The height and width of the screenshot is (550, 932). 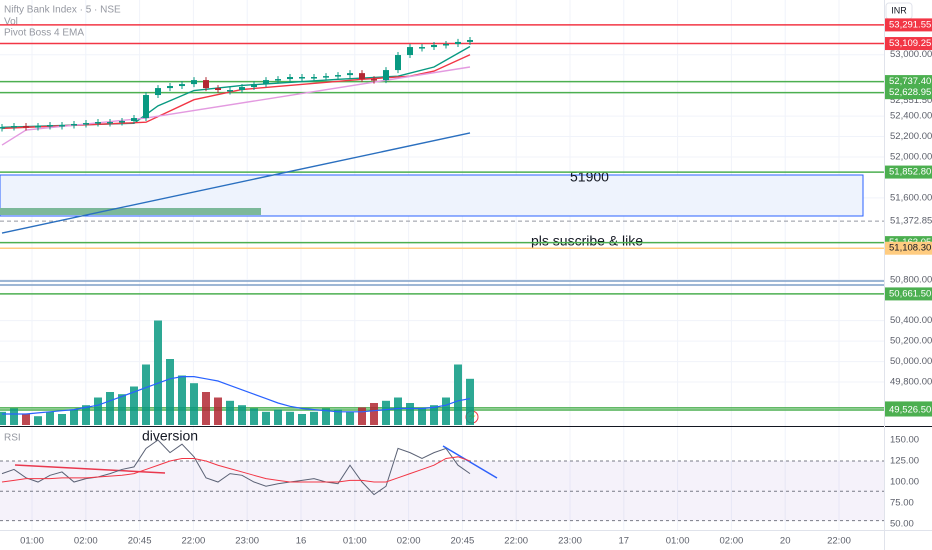 What do you see at coordinates (911, 100) in the screenshot?
I see `price-level-label: 52,551.50` at bounding box center [911, 100].